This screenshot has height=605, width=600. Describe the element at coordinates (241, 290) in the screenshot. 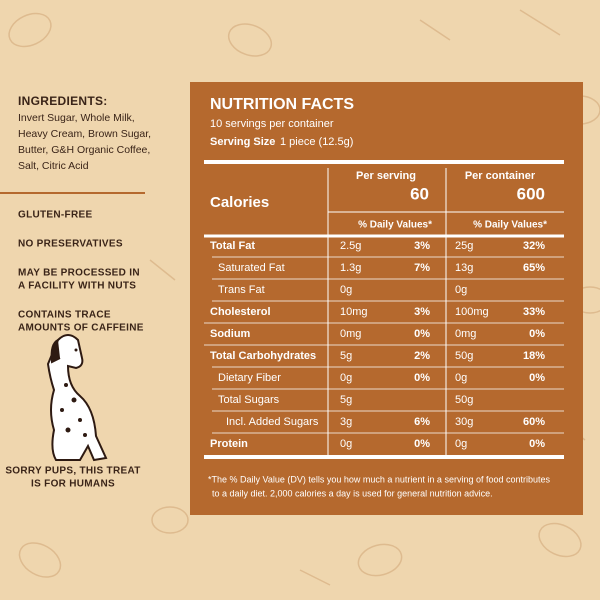

I see `nutrient-name: Trans Fat` at that location.